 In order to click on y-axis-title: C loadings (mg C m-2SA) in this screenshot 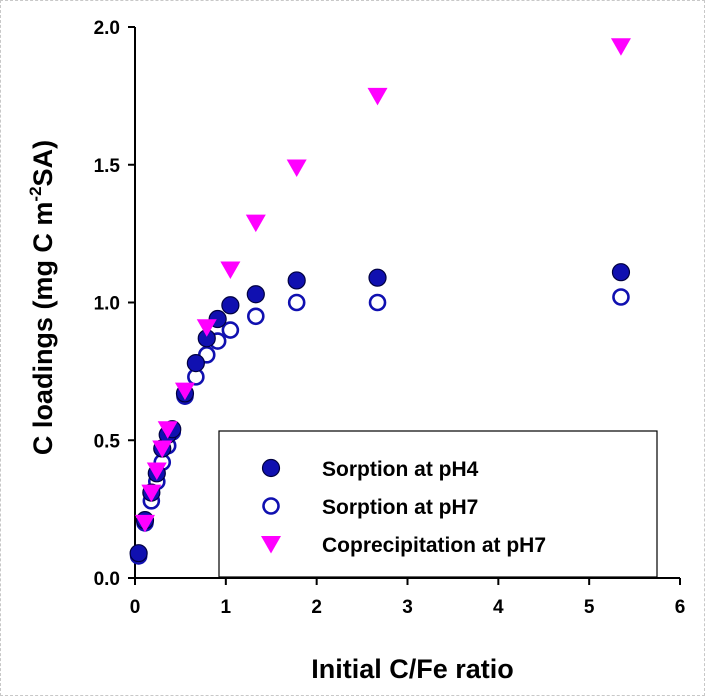, I will do `click(42, 297)`.